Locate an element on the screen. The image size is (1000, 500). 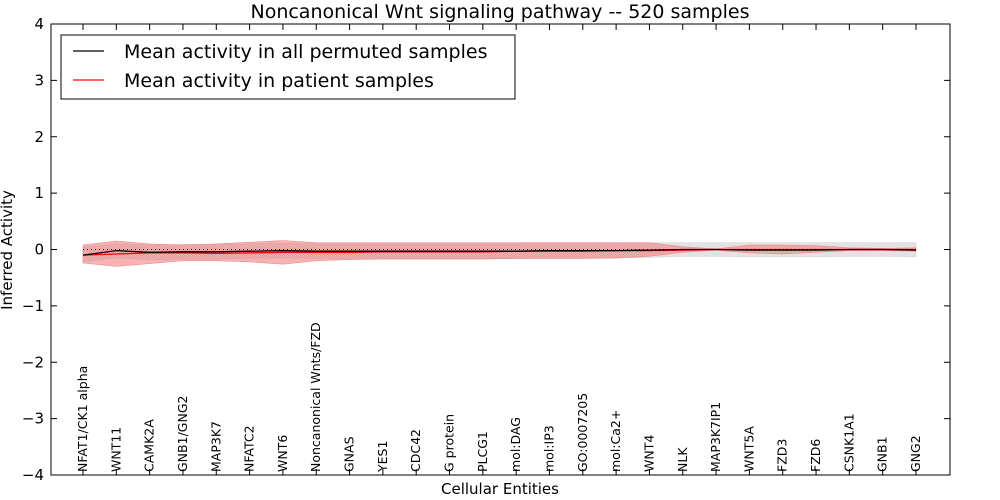
y-tick-label: −1 is located at coordinates (33, 306).